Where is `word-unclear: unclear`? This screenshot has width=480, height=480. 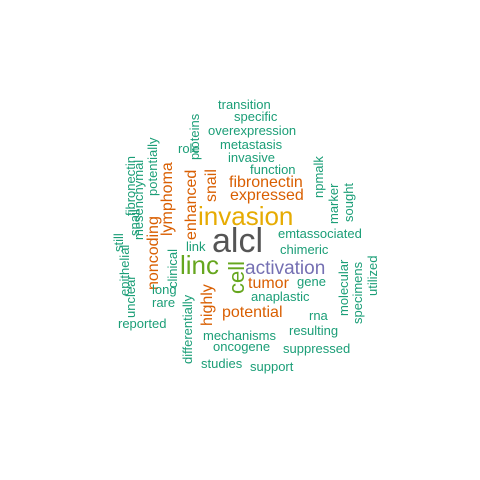 word-unclear: unclear is located at coordinates (130, 296).